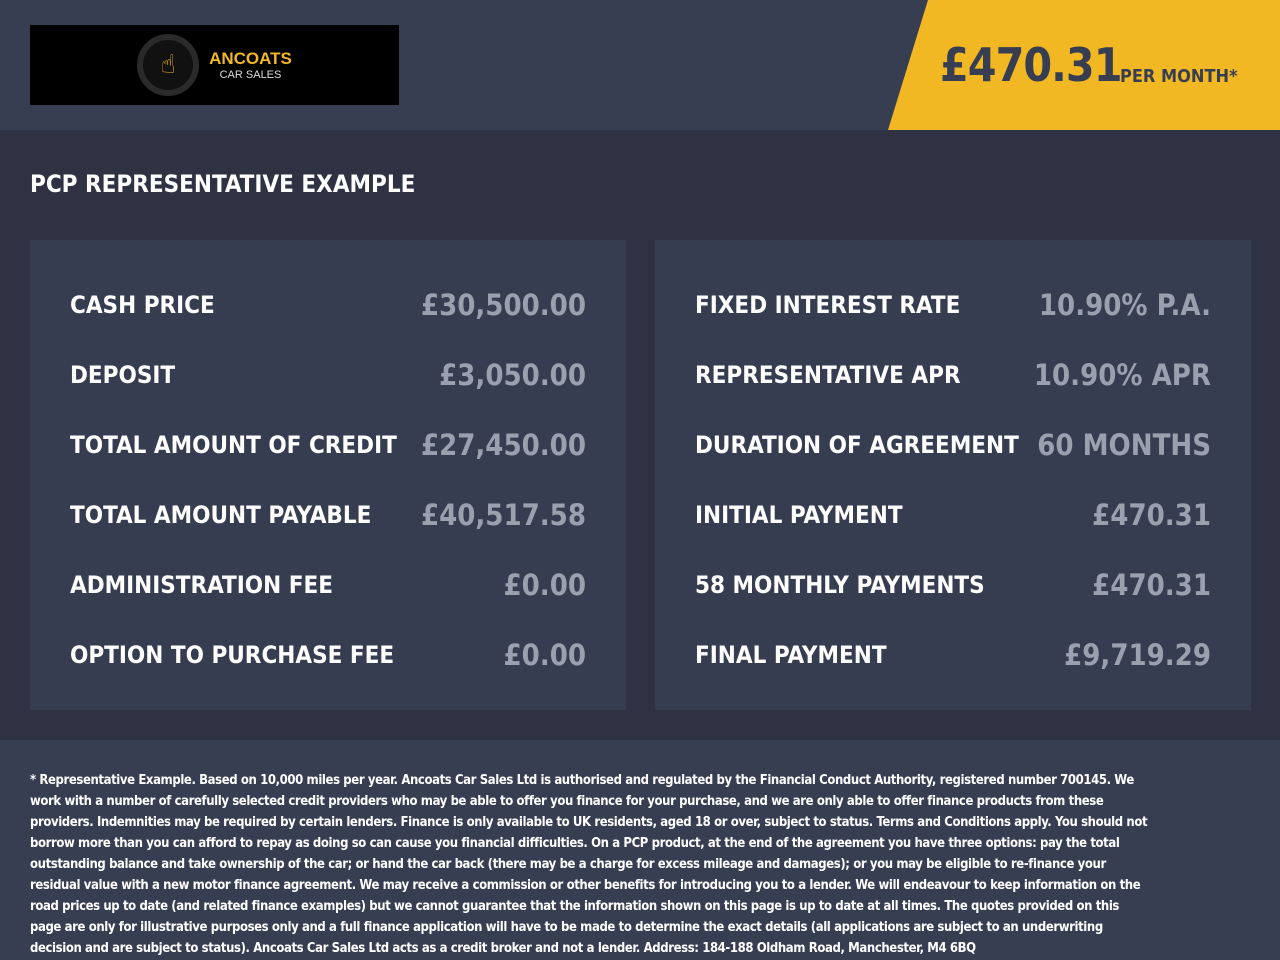  I want to click on finance-value: £30,500.00, so click(503, 305).